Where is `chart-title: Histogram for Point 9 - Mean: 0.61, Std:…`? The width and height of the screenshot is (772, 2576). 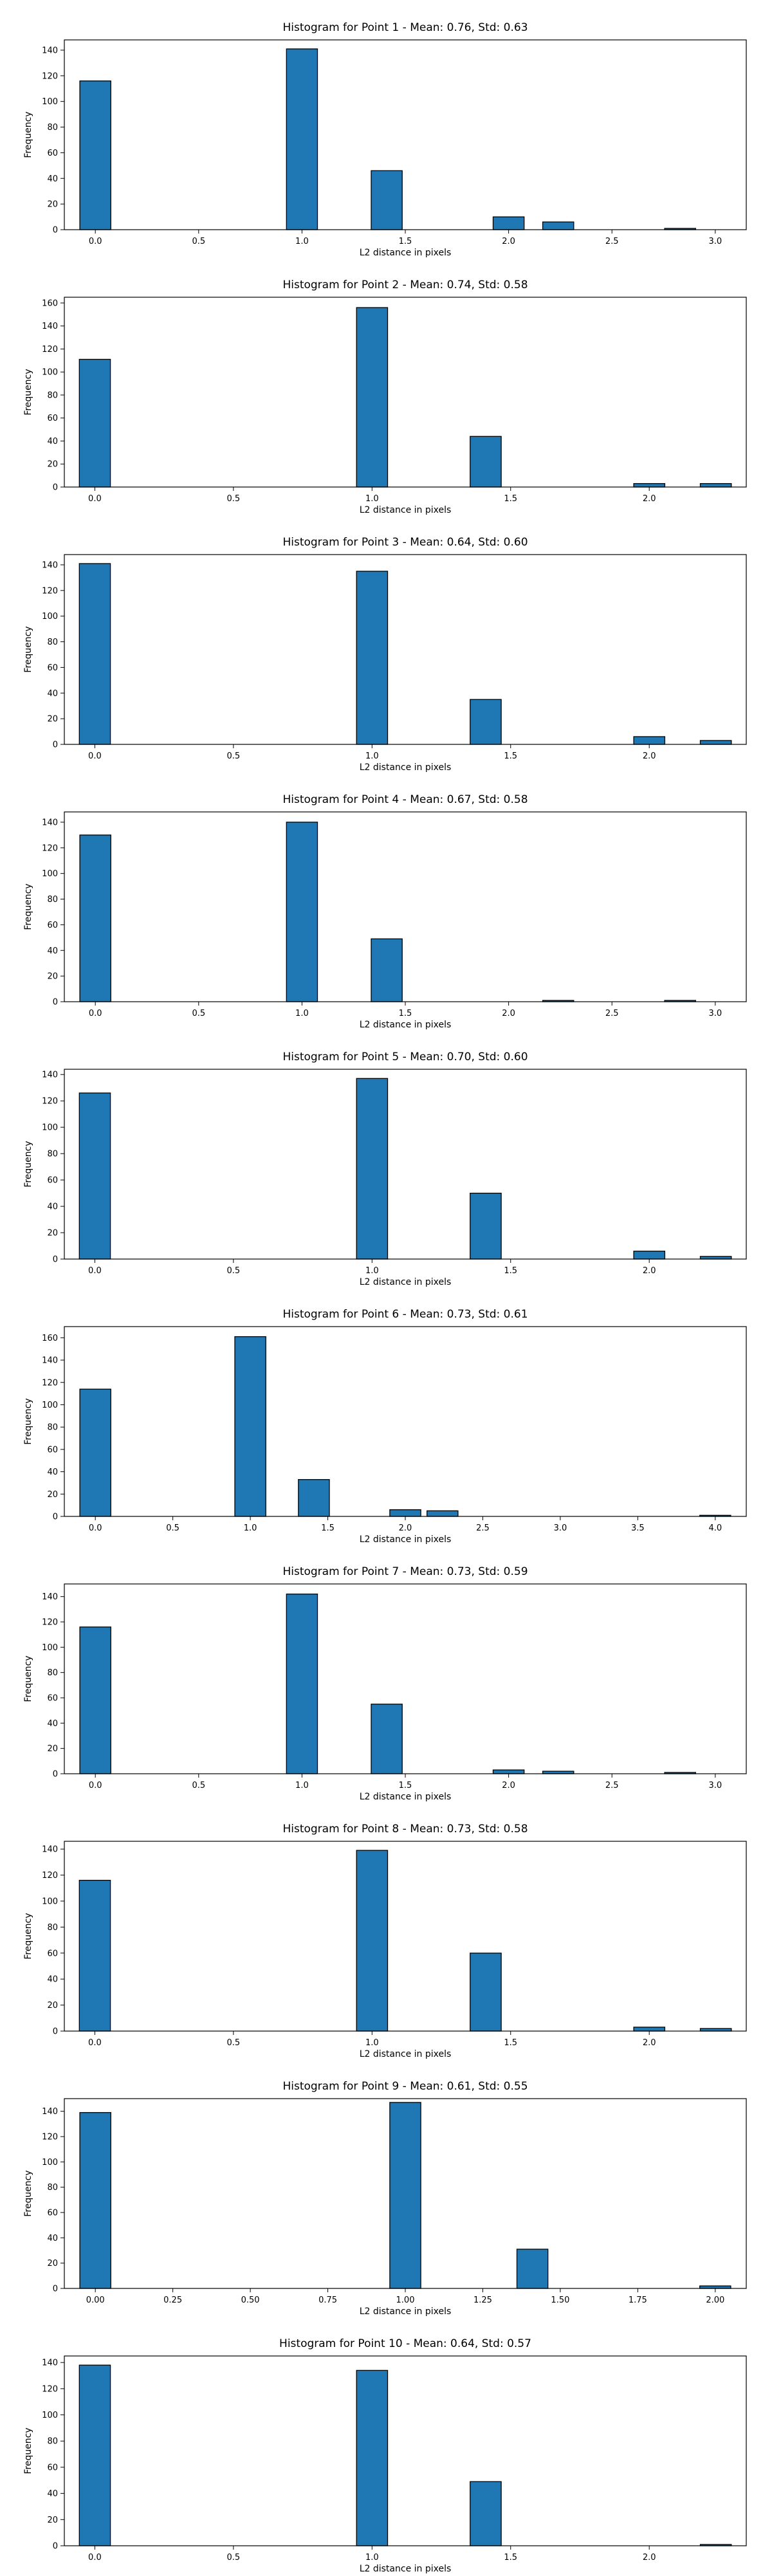 chart-title: Histogram for Point 9 - Mean: 0.61, Std:… is located at coordinates (405, 2086).